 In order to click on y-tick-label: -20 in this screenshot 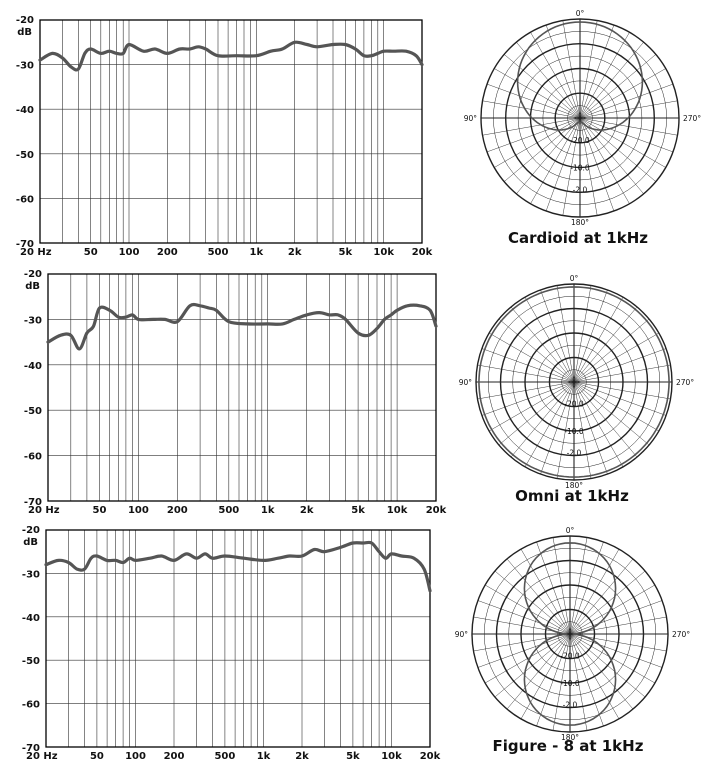, I will do `click(25, 20)`.